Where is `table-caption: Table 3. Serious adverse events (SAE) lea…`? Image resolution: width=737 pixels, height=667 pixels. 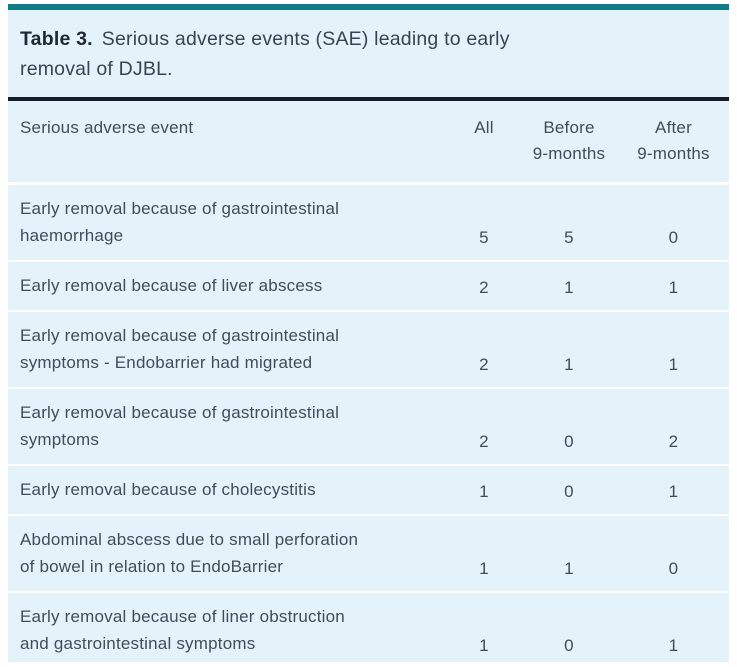 table-caption: Table 3. Serious adverse events (SAE) lea… is located at coordinates (368, 53).